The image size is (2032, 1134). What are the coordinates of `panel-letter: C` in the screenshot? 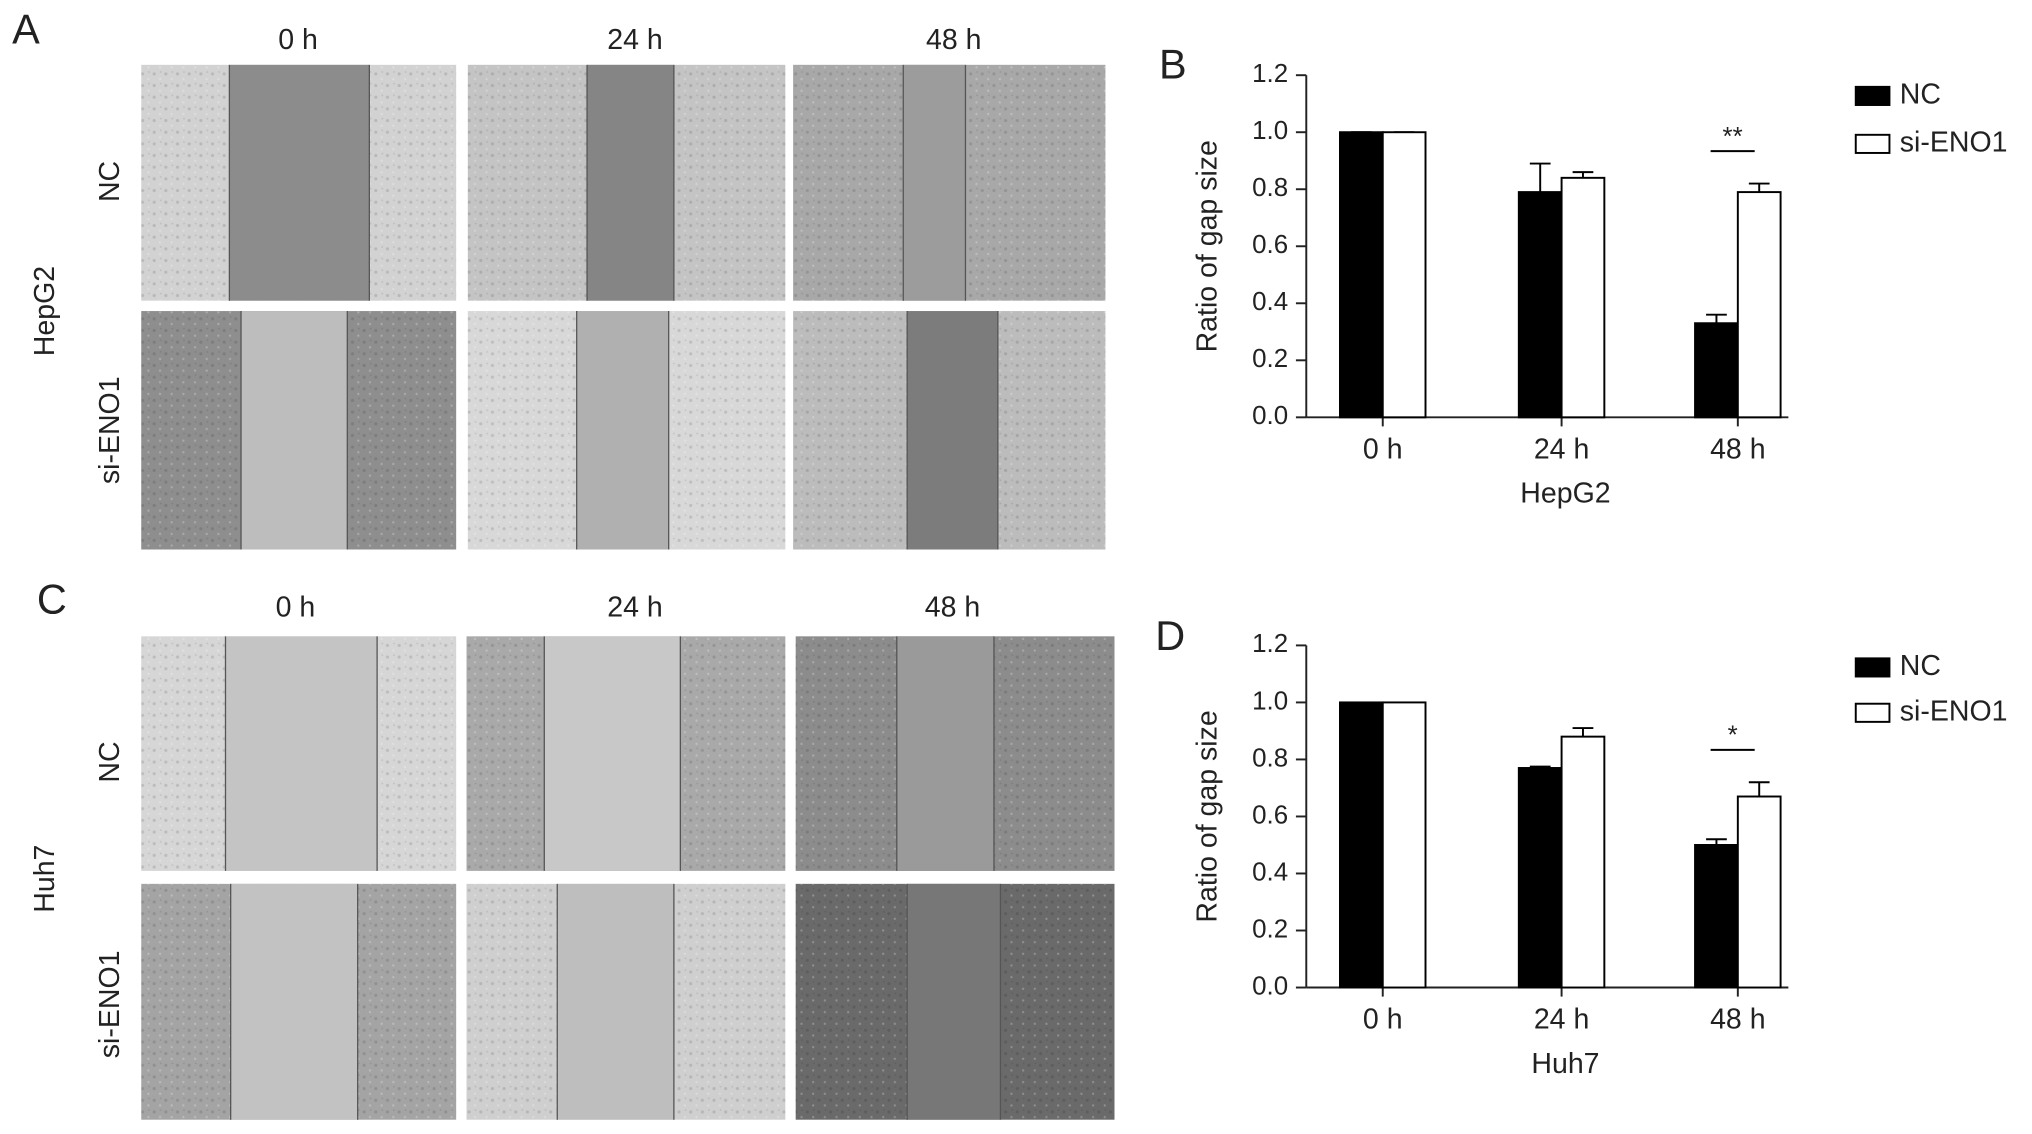 It's located at (52, 599).